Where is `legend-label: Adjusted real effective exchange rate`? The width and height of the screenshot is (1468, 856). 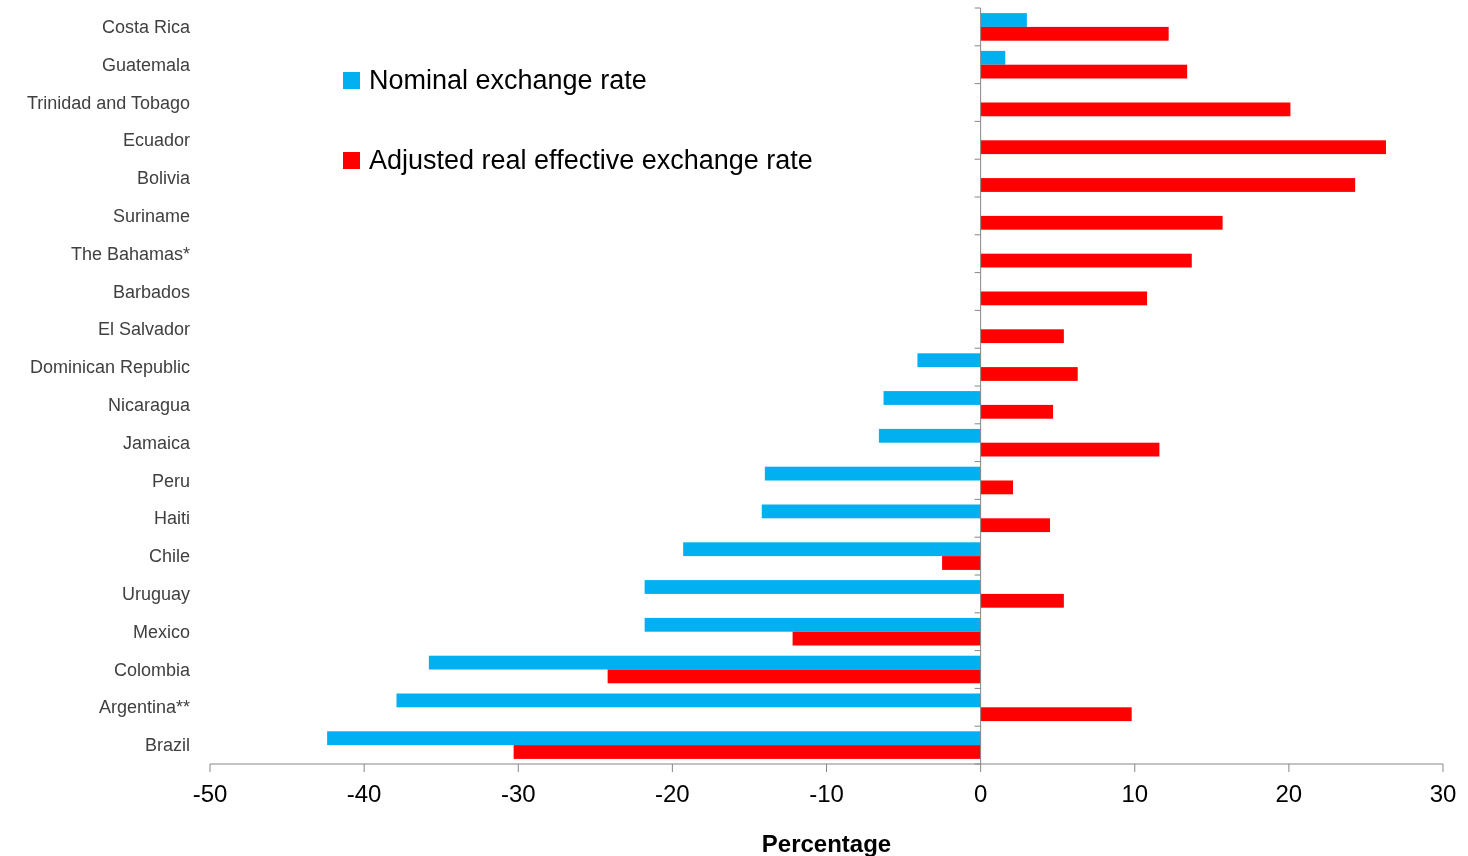 legend-label: Adjusted real effective exchange rate is located at coordinates (591, 160).